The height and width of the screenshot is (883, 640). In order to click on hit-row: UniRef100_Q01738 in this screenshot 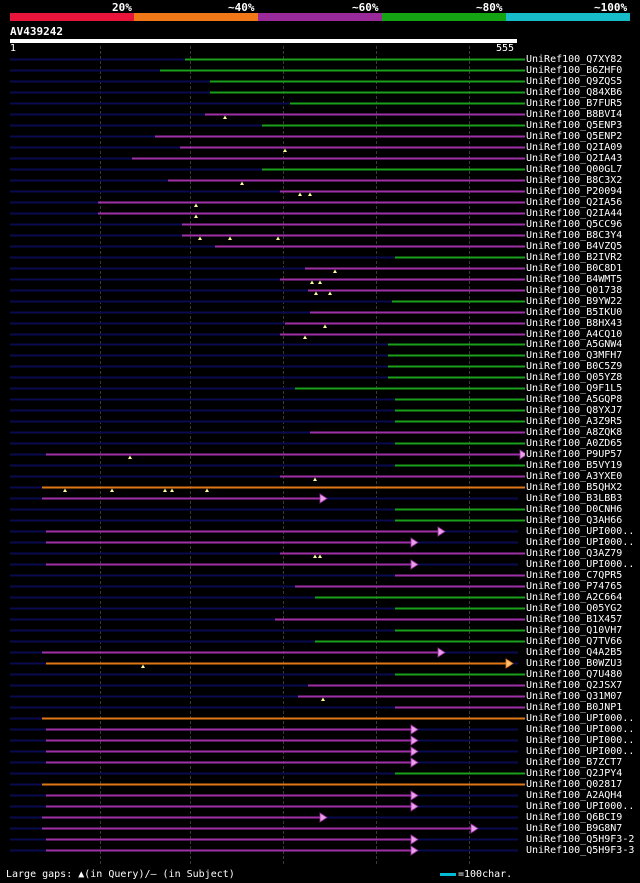, I will do `click(320, 290)`.